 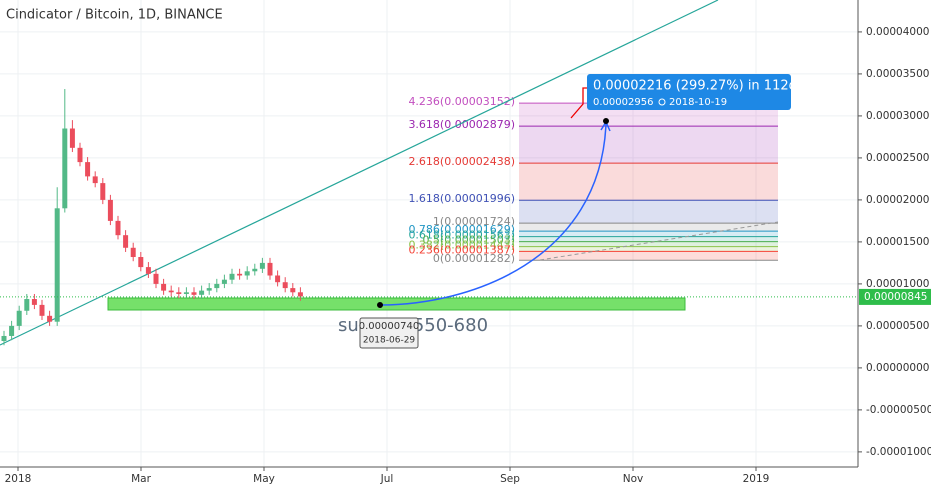 What do you see at coordinates (897, 284) in the screenshot?
I see `y-tick-label: 0.00001000` at bounding box center [897, 284].